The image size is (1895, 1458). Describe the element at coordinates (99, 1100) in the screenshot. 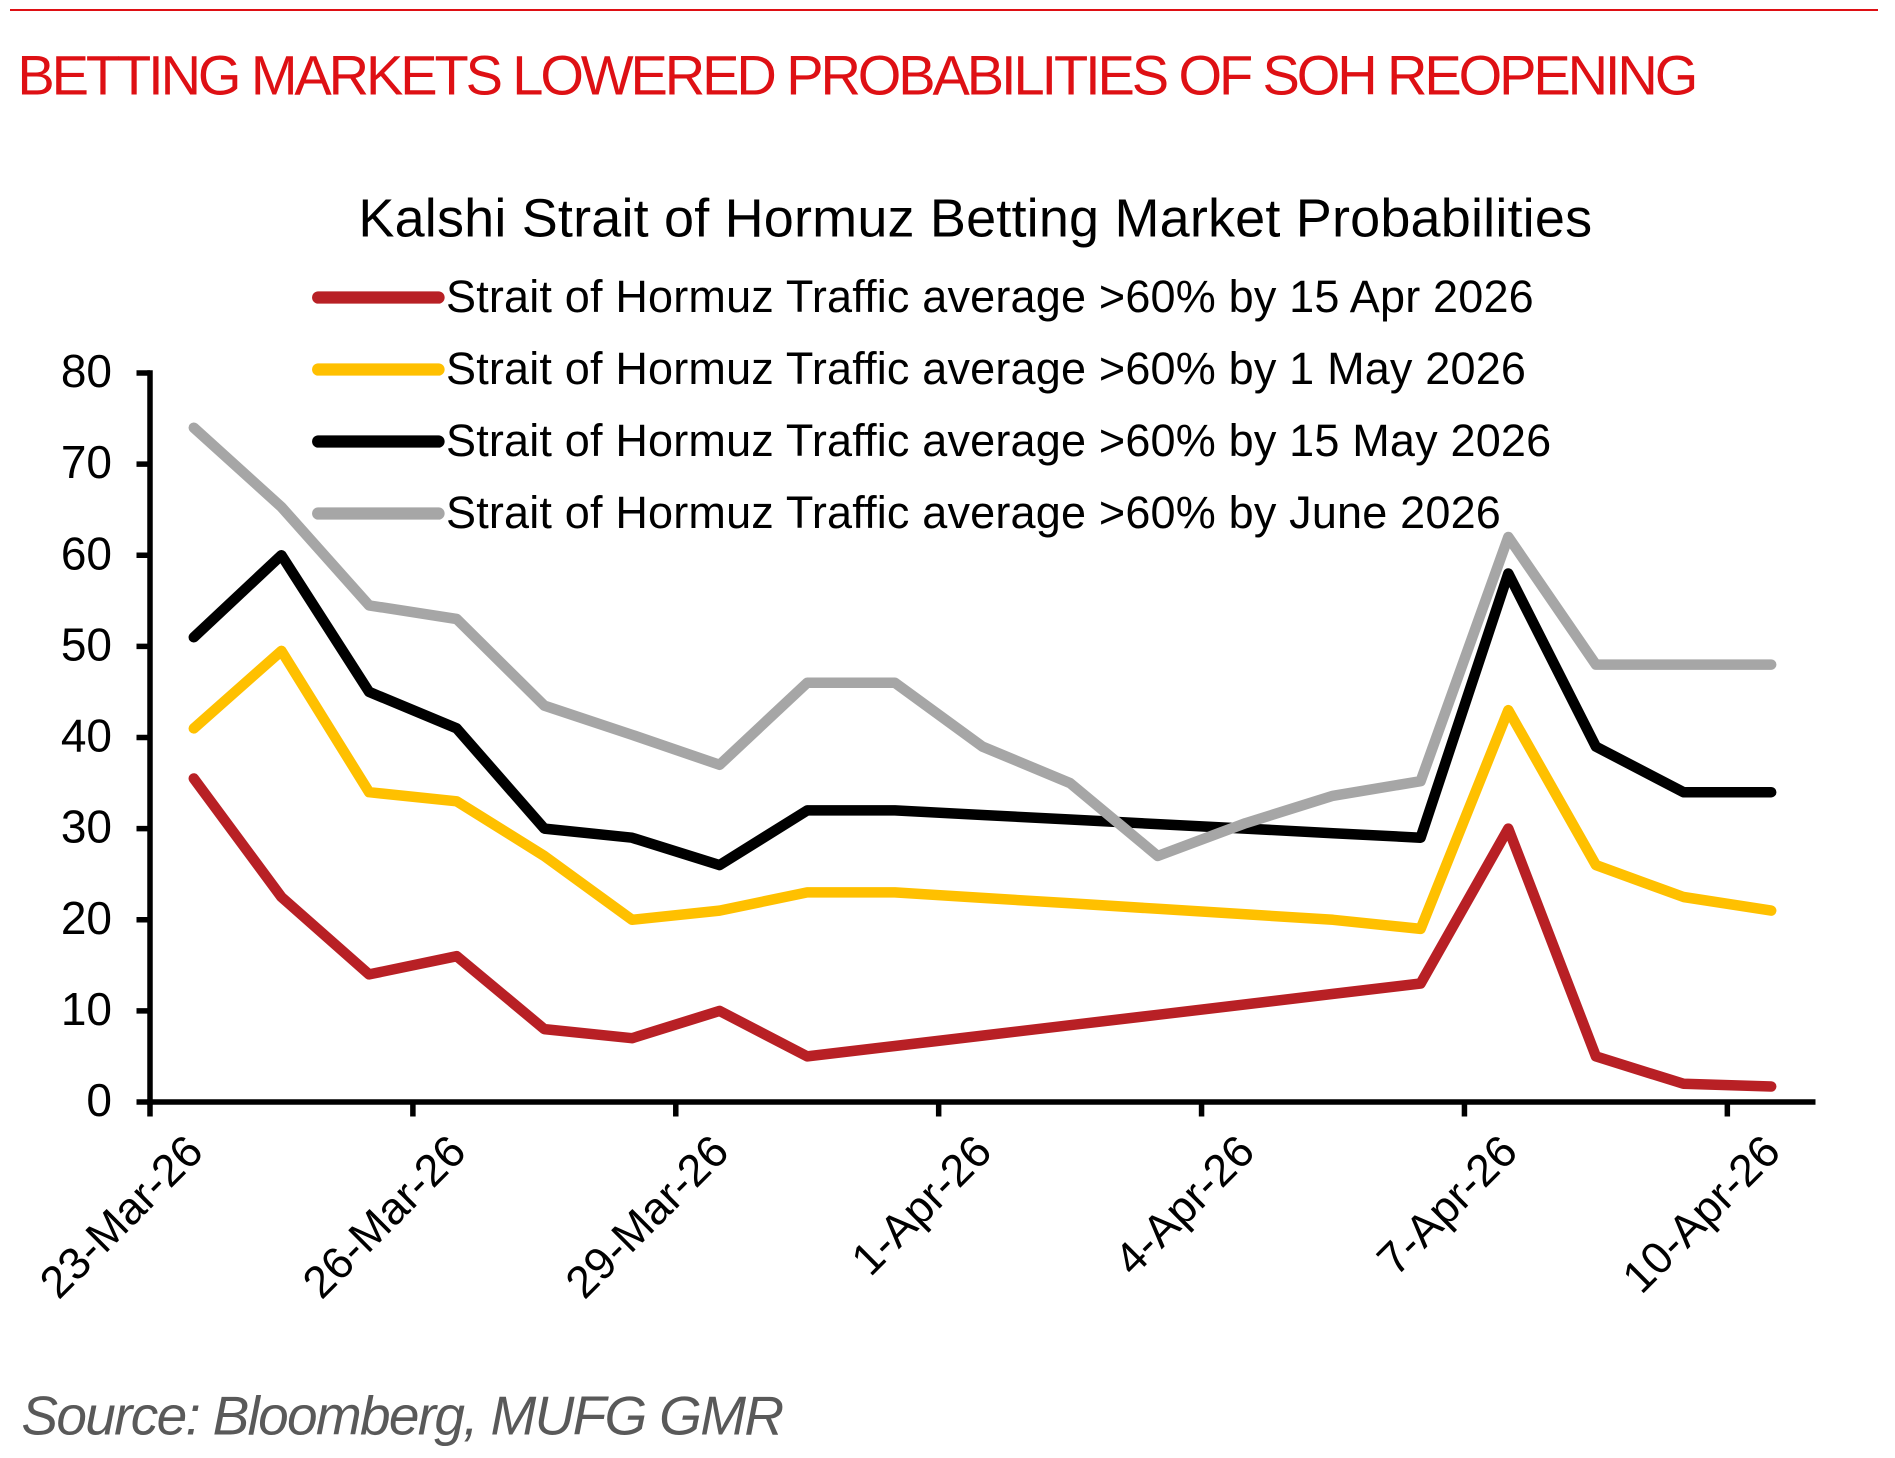

I see `svg-text: 0` at that location.